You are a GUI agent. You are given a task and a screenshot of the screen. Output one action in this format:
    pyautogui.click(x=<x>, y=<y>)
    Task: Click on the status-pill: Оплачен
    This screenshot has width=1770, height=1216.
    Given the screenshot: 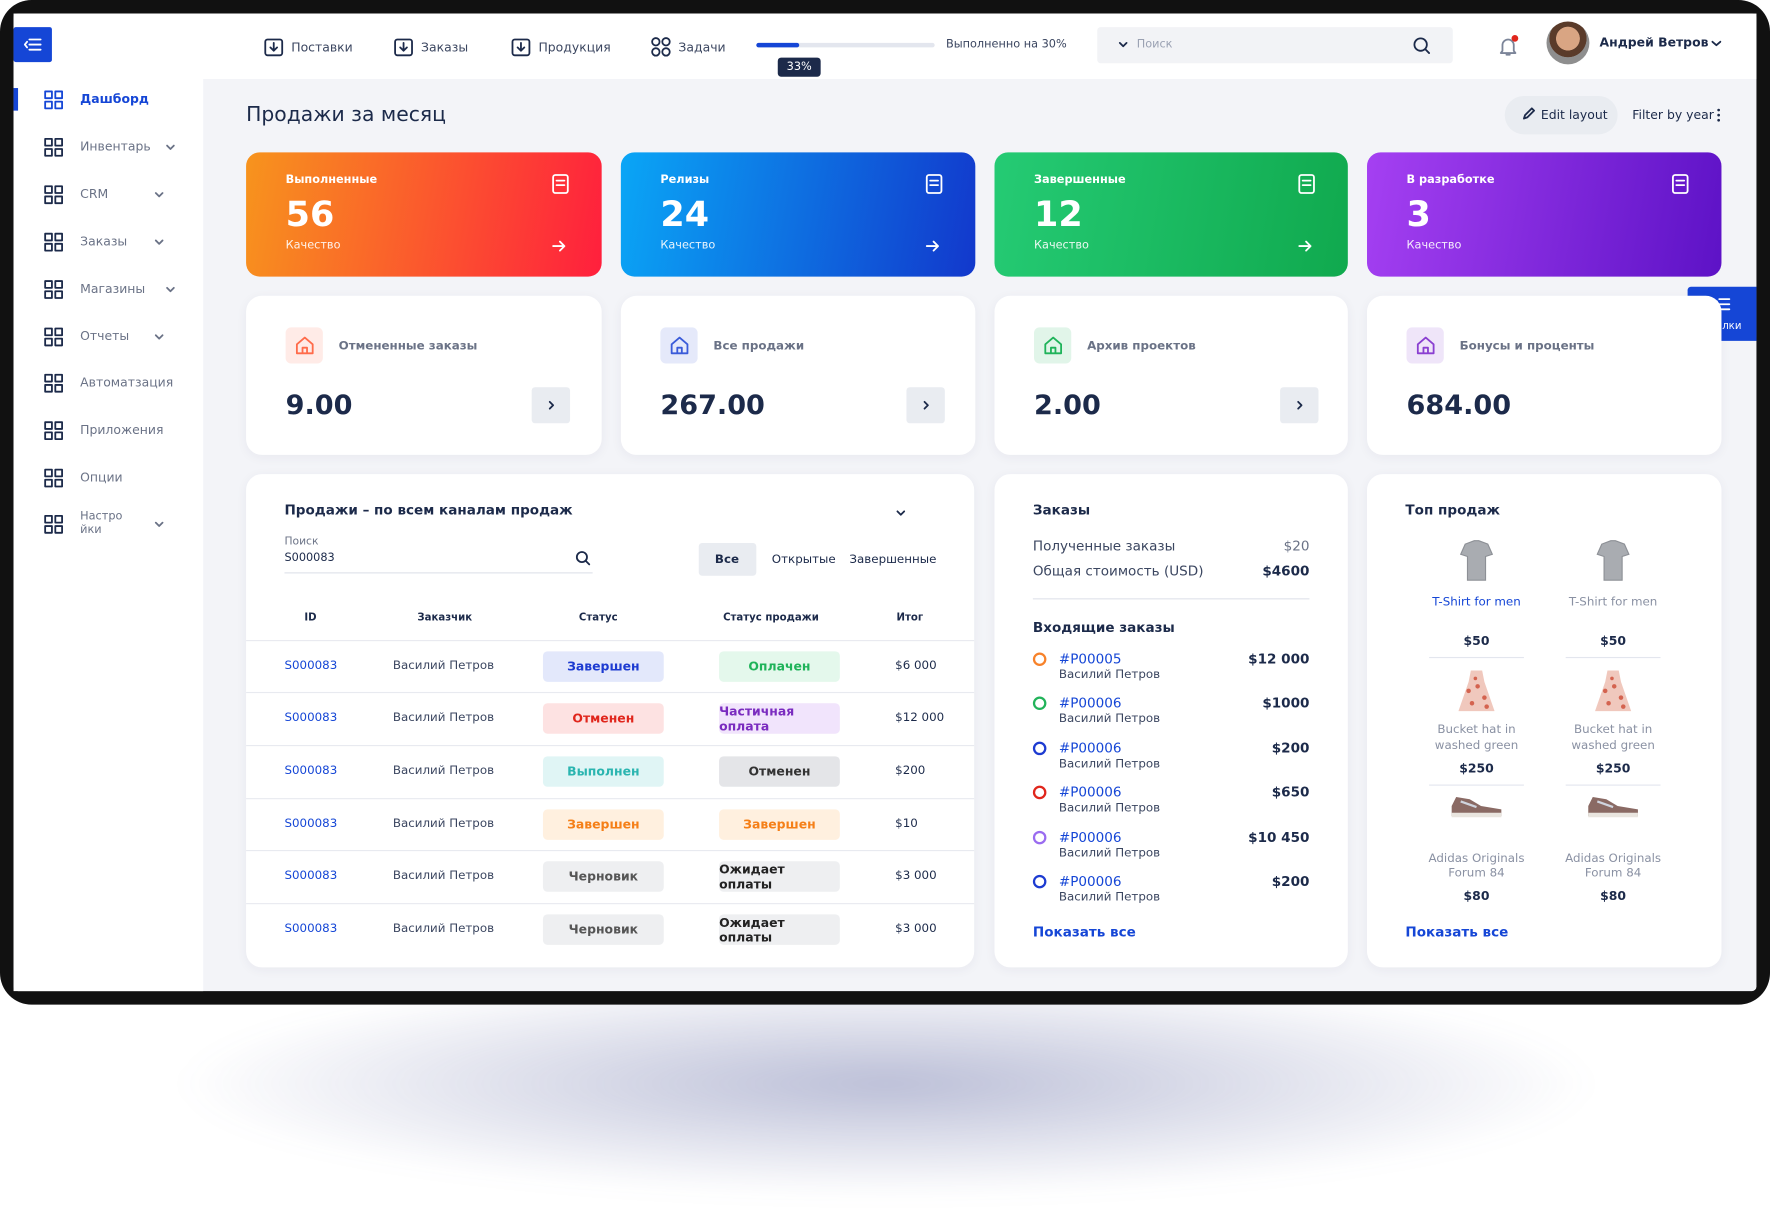 What is the action you would take?
    pyautogui.click(x=779, y=666)
    